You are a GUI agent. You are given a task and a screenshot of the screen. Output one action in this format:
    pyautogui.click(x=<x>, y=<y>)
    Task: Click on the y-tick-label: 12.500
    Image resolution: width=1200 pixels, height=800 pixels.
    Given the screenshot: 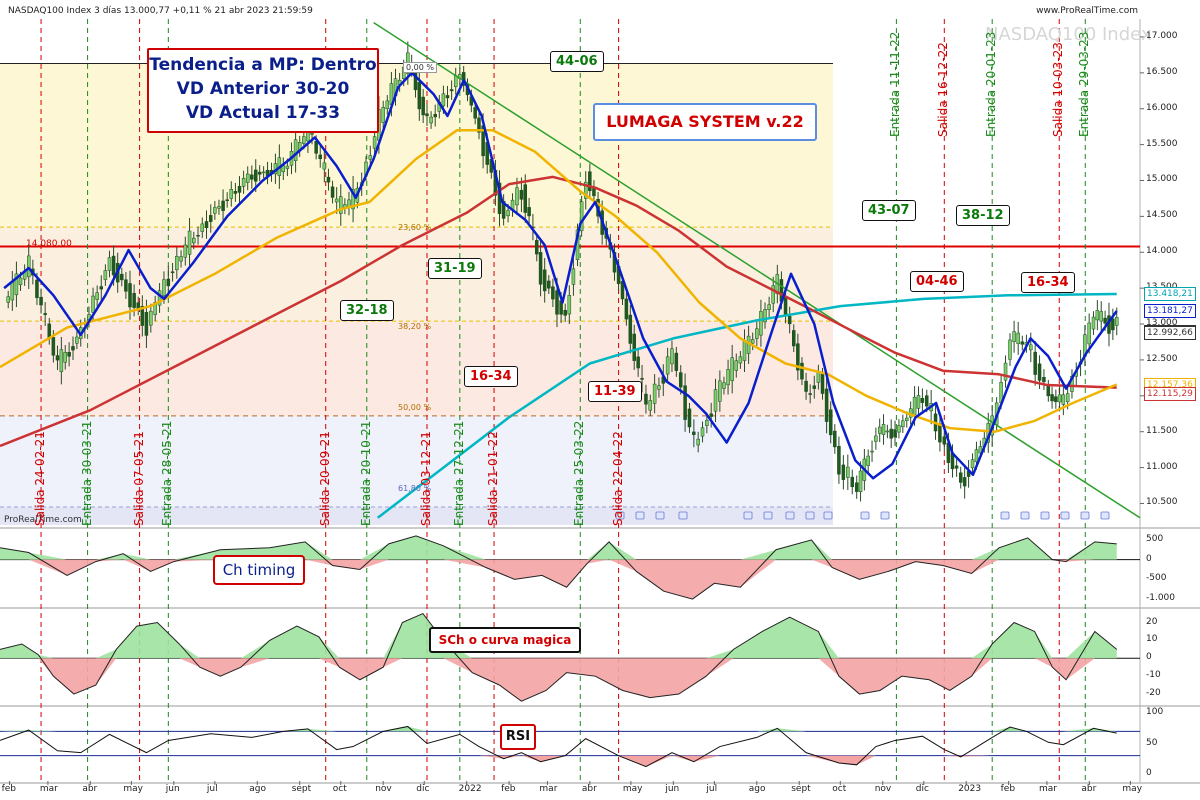 What is the action you would take?
    pyautogui.click(x=1162, y=358)
    